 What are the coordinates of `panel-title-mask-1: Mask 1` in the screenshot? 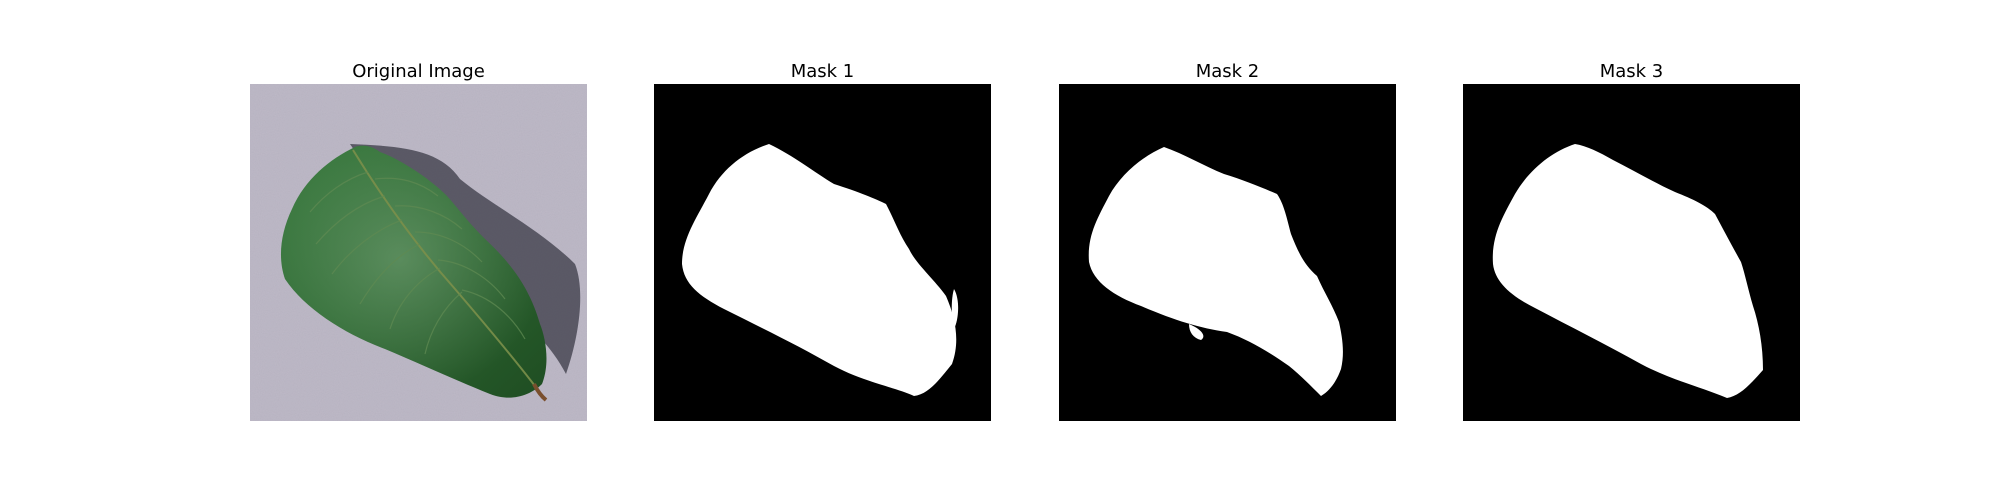 It's located at (822, 71).